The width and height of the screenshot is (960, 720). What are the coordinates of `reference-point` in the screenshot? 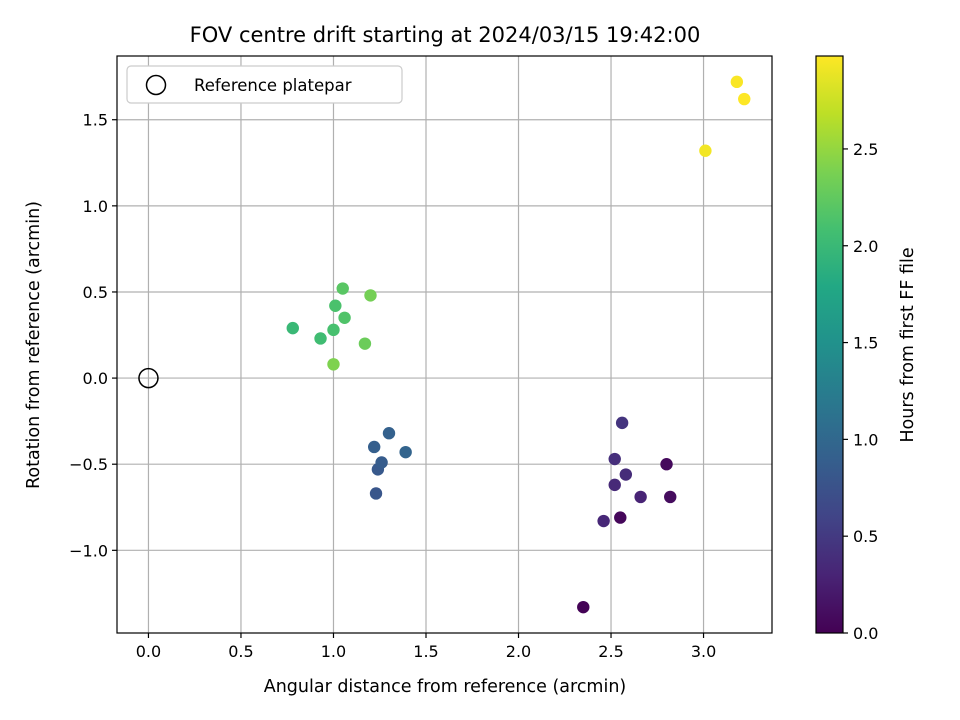 It's located at (148, 378).